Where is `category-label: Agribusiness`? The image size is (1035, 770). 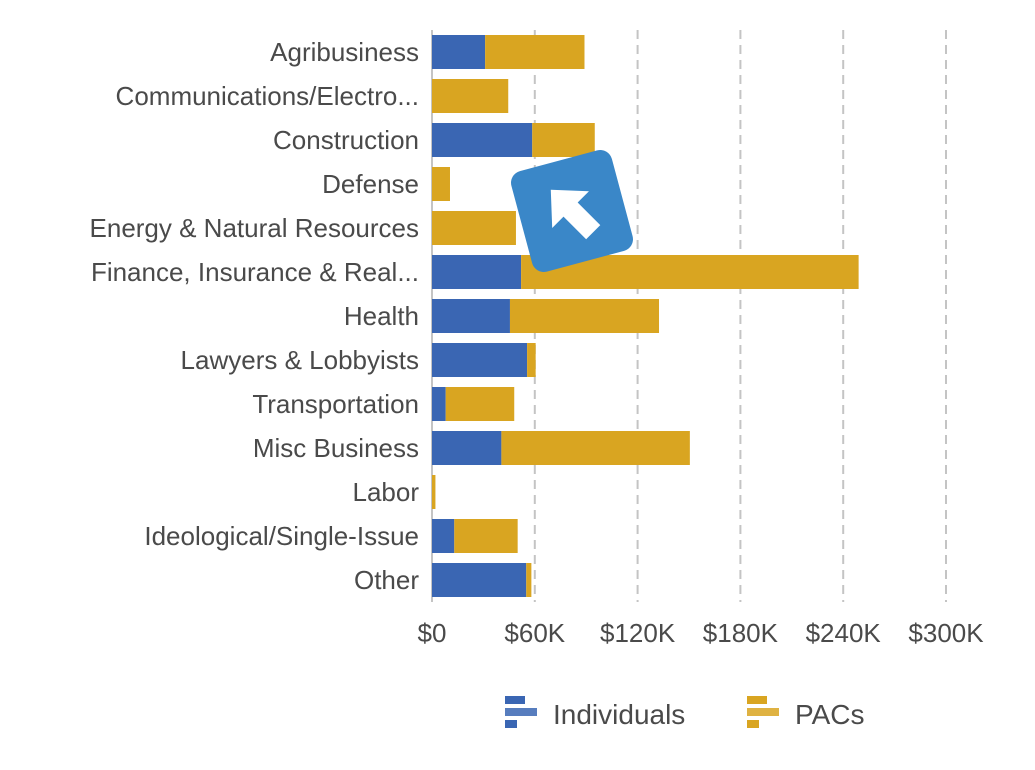
category-label: Agribusiness is located at coordinates (344, 52).